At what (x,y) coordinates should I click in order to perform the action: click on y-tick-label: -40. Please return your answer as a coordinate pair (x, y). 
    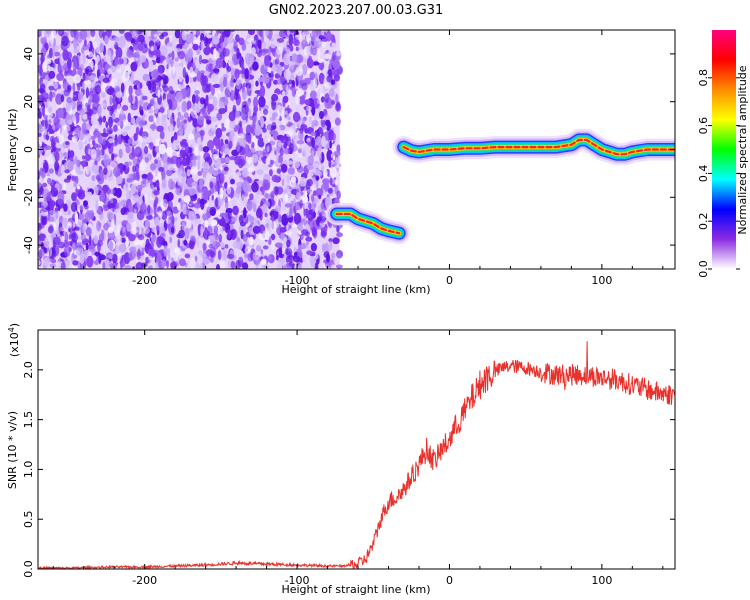
    Looking at the image, I should click on (28, 245).